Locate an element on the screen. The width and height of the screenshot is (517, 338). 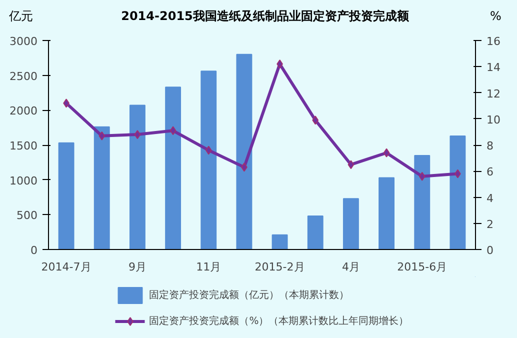
y2-tick-label: 2 is located at coordinates (490, 224).